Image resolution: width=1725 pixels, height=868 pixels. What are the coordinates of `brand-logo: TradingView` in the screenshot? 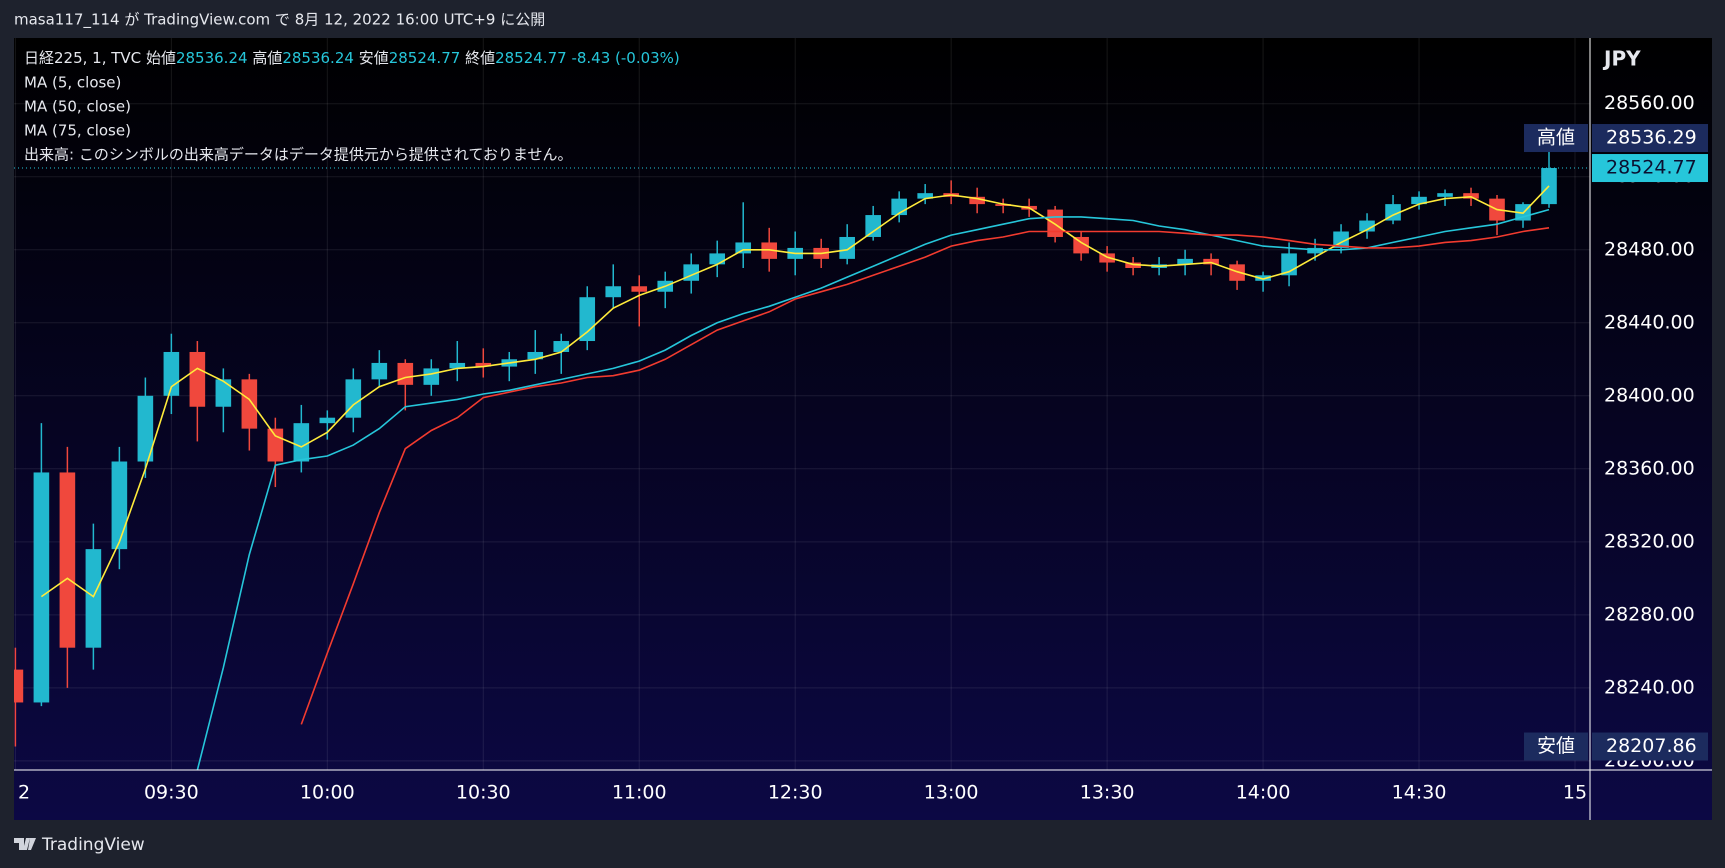 It's located at (79, 845).